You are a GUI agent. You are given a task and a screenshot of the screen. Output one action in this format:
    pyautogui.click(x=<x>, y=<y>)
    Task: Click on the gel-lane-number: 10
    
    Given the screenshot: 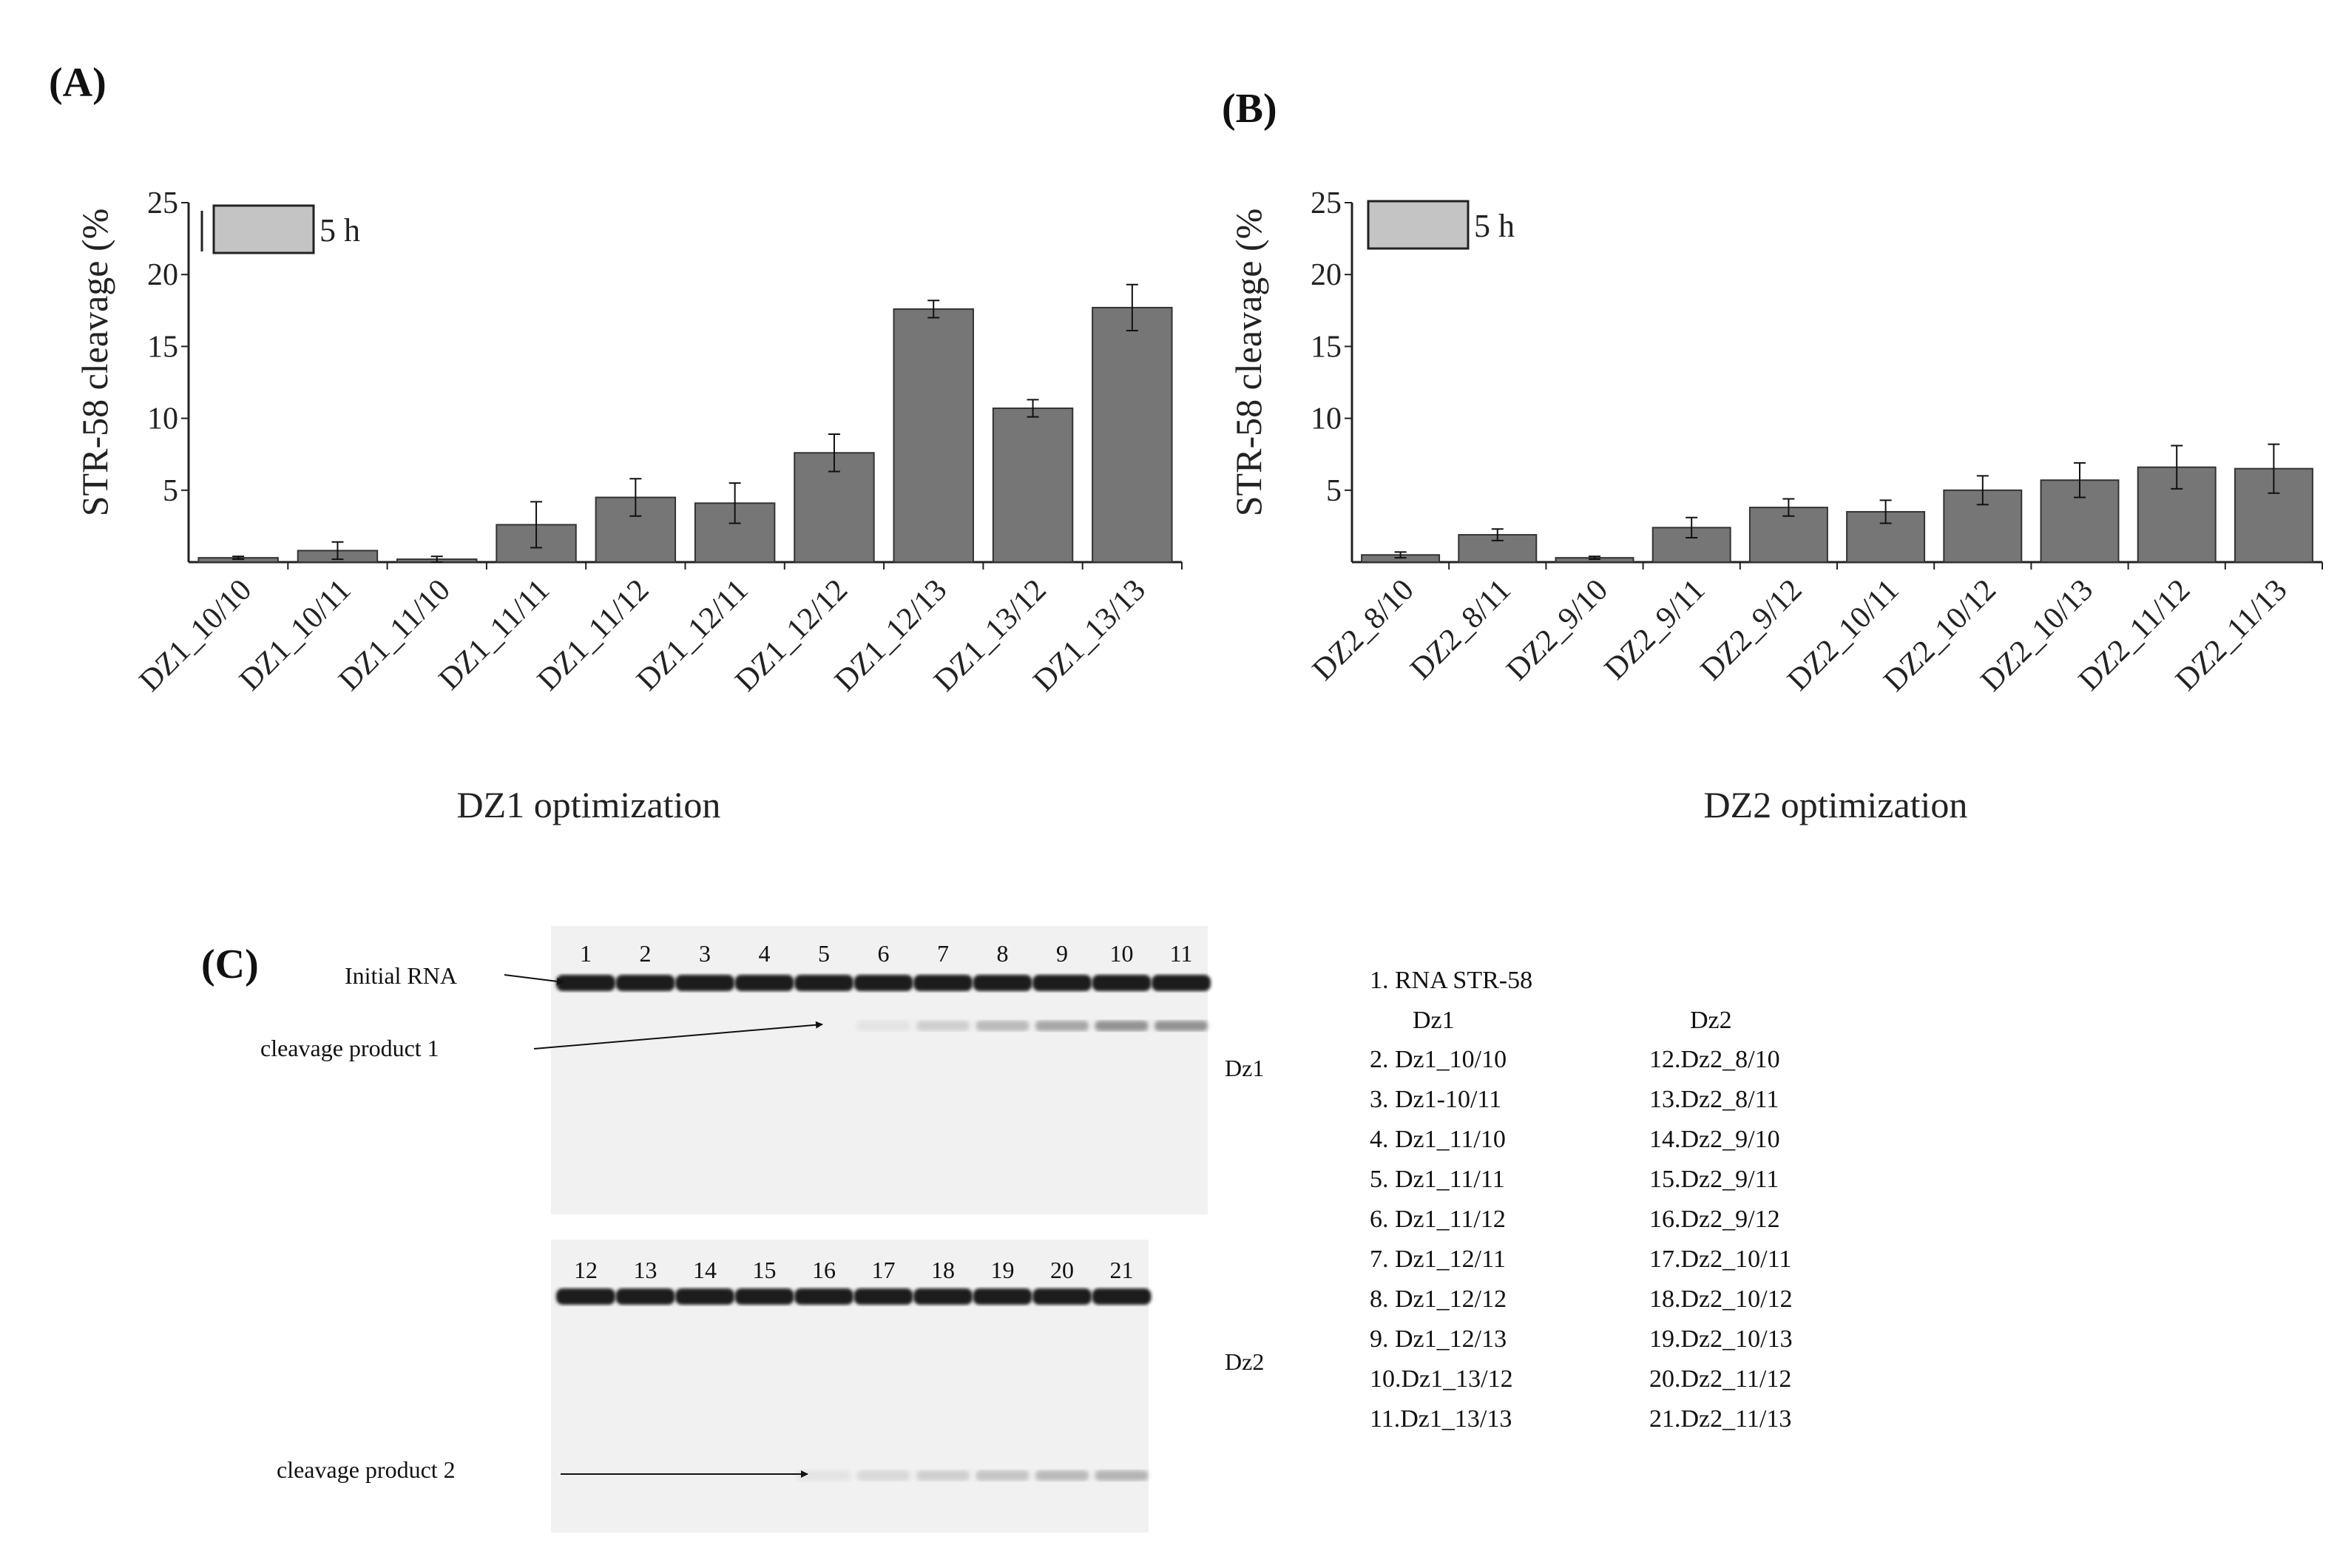 What is the action you would take?
    pyautogui.click(x=1122, y=953)
    